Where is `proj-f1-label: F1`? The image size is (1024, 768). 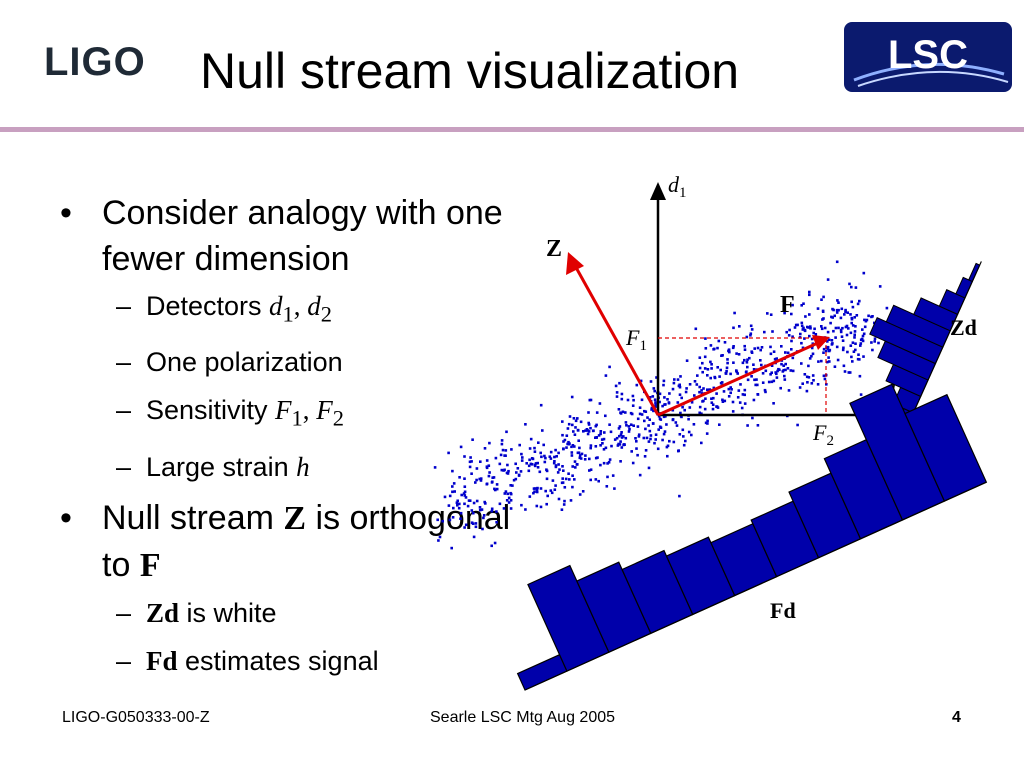
proj-f1-label: F1 is located at coordinates (636, 339).